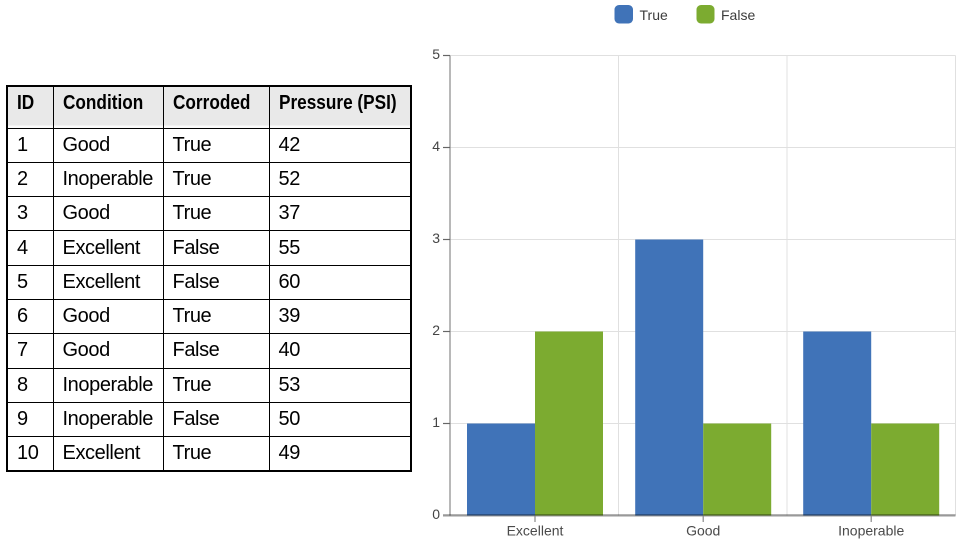  I want to click on svg-text: 2, so click(436, 330).